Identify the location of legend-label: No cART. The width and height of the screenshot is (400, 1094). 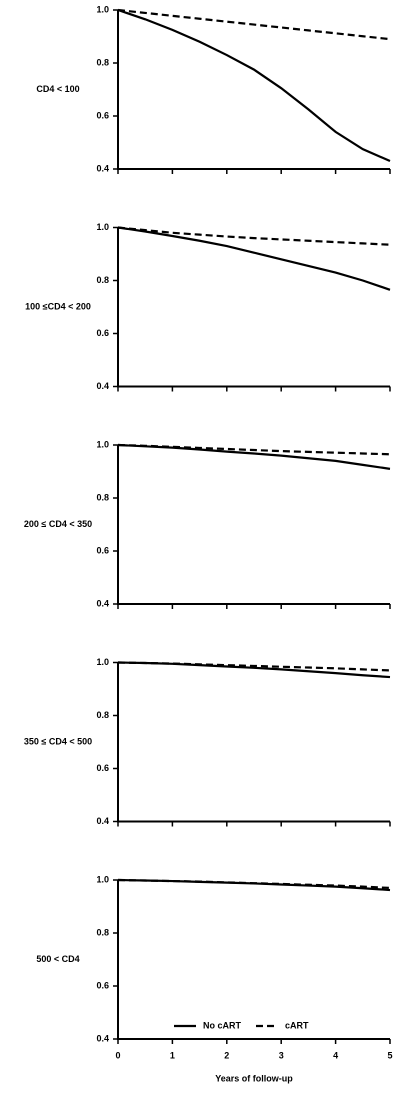
(222, 1025).